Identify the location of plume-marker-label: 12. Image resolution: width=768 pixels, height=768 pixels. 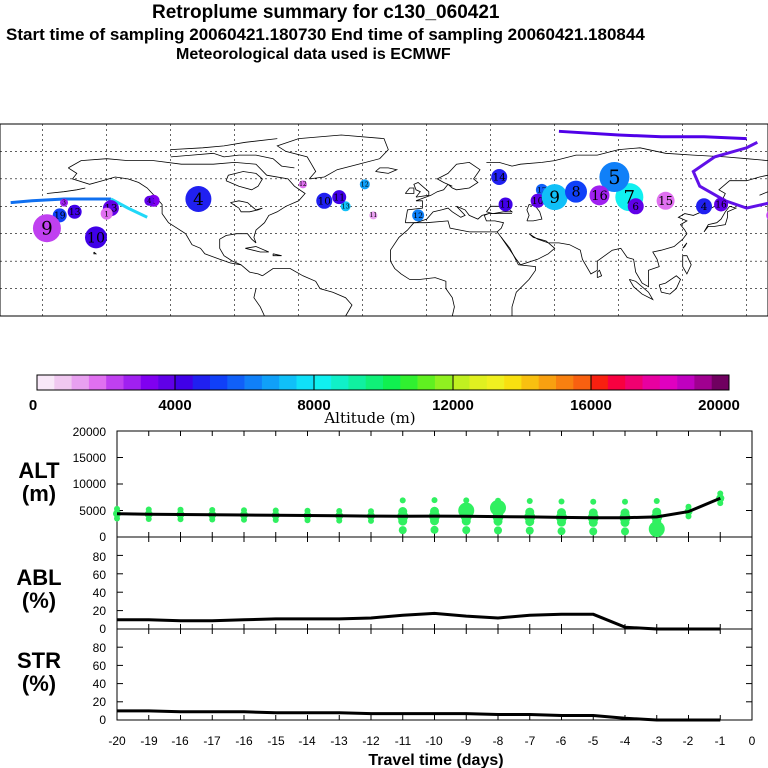
(303, 184).